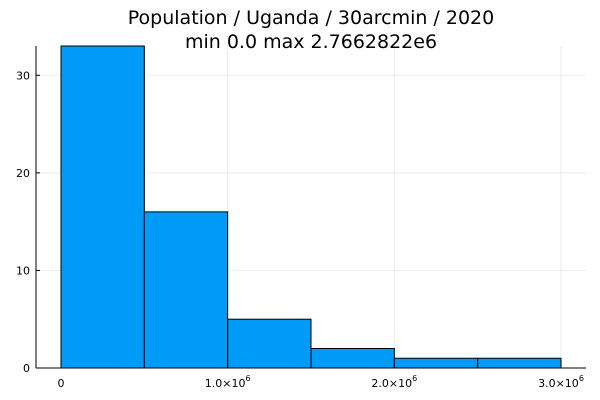  What do you see at coordinates (311, 18) in the screenshot?
I see `chart-title: Population / Uganda / 30arcmin / 2020` at bounding box center [311, 18].